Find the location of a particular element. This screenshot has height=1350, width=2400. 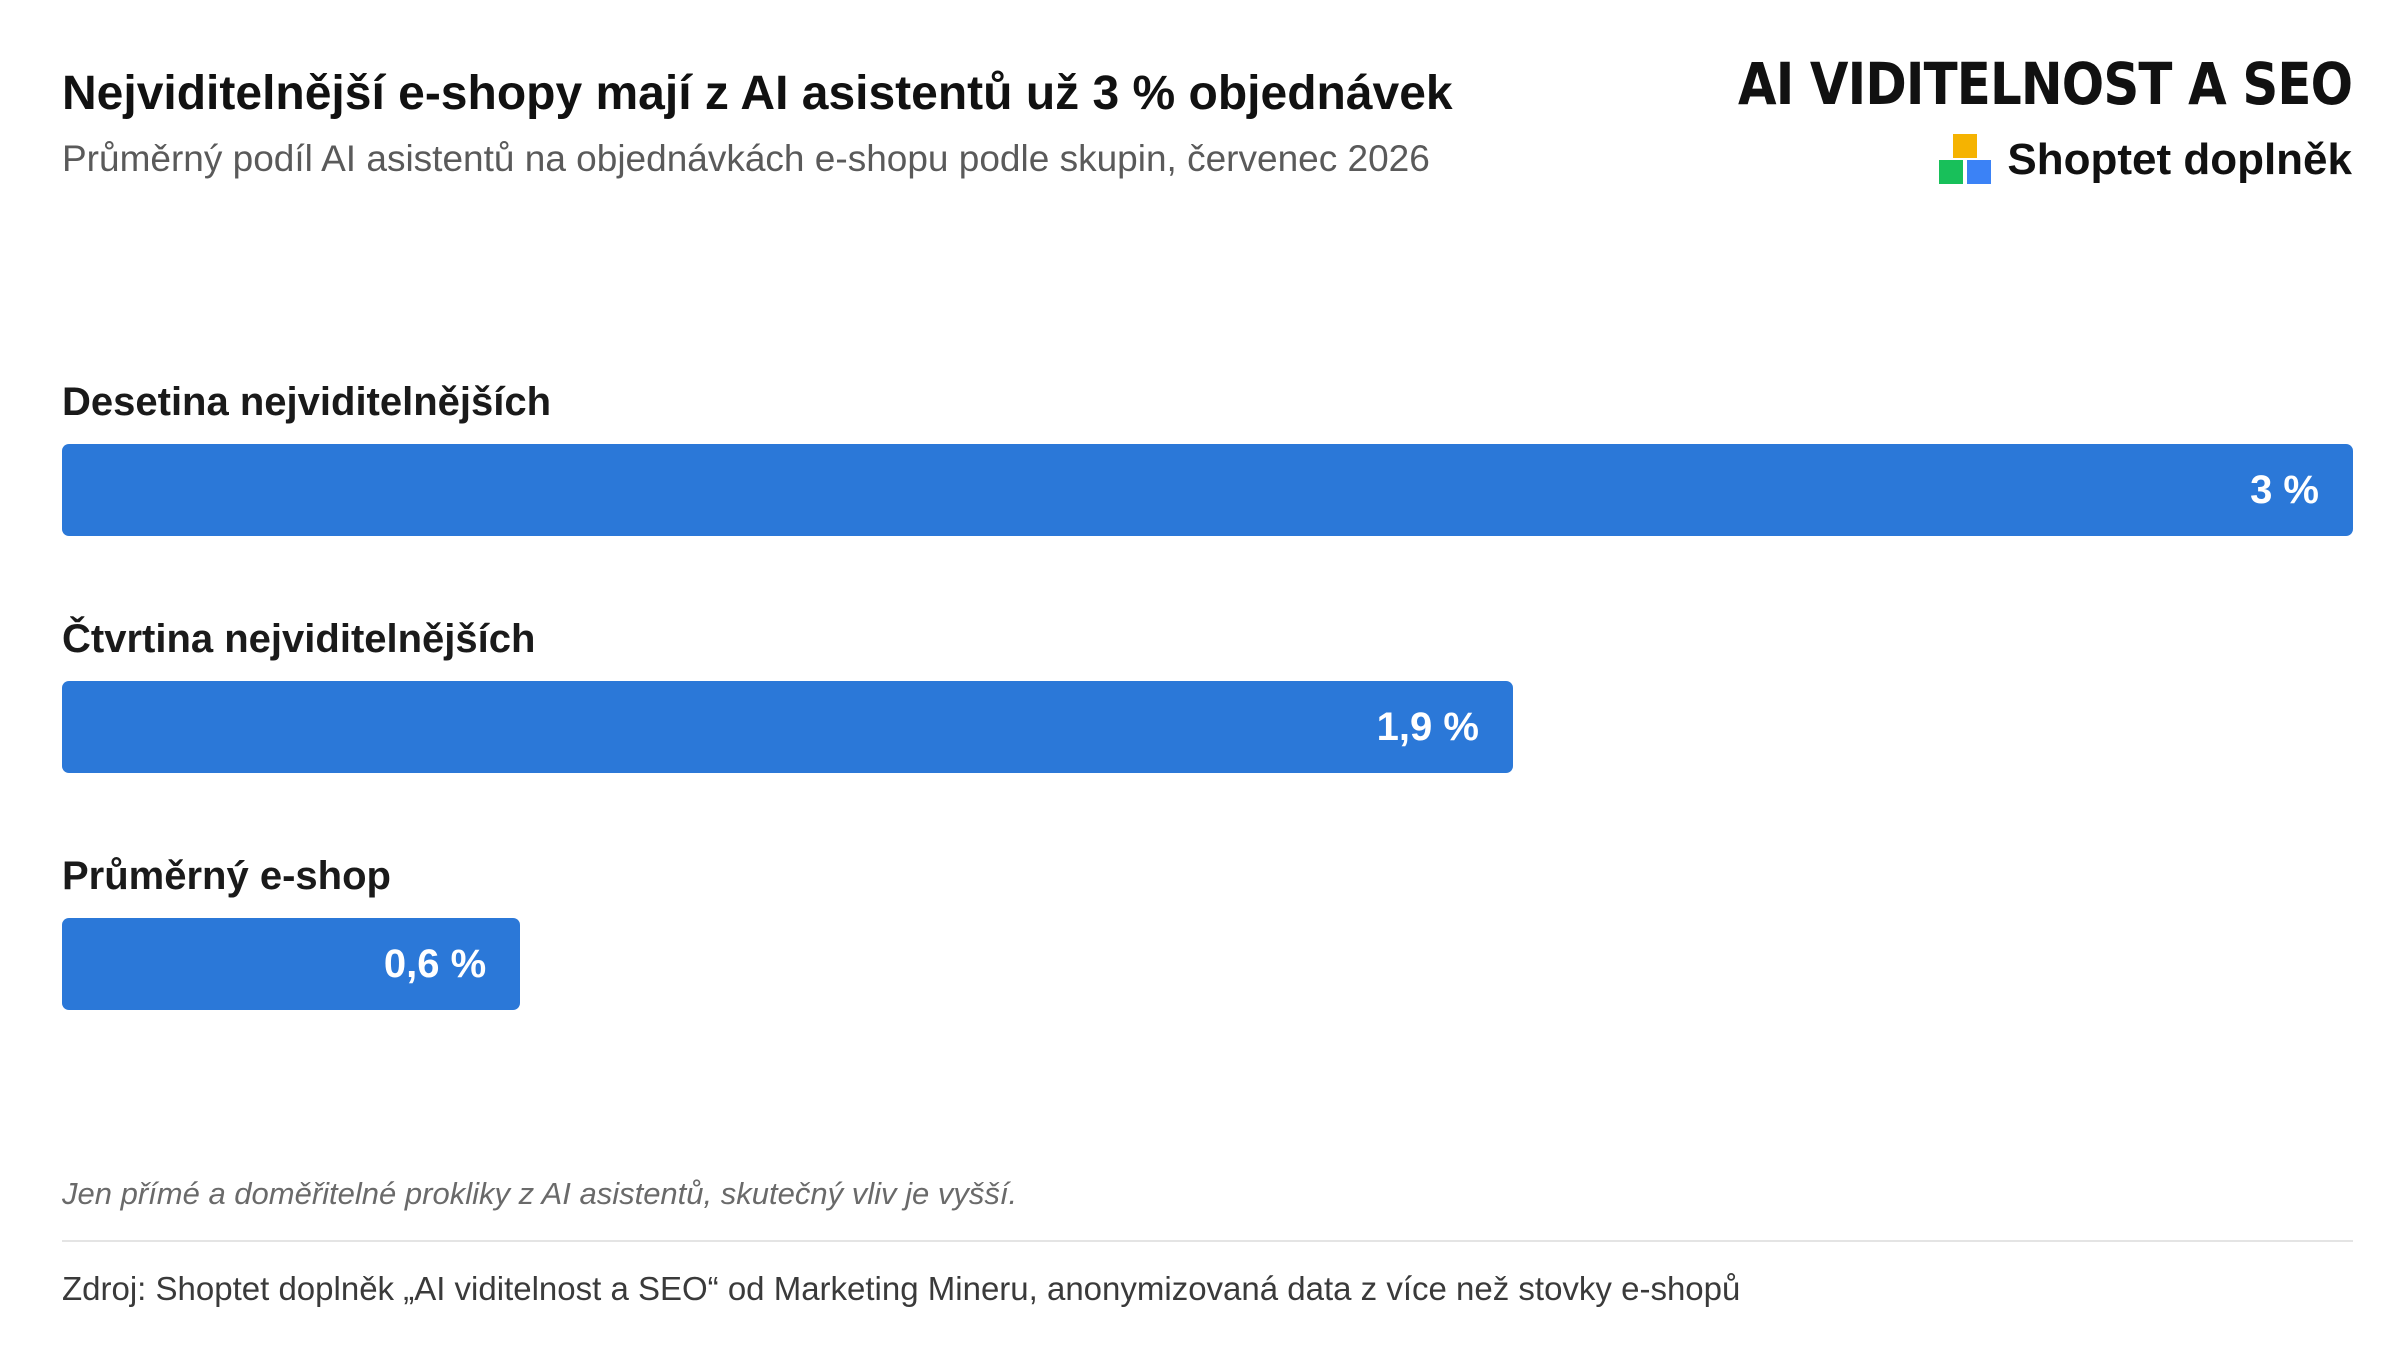

shoptet-logo-icon is located at coordinates (1965, 160).